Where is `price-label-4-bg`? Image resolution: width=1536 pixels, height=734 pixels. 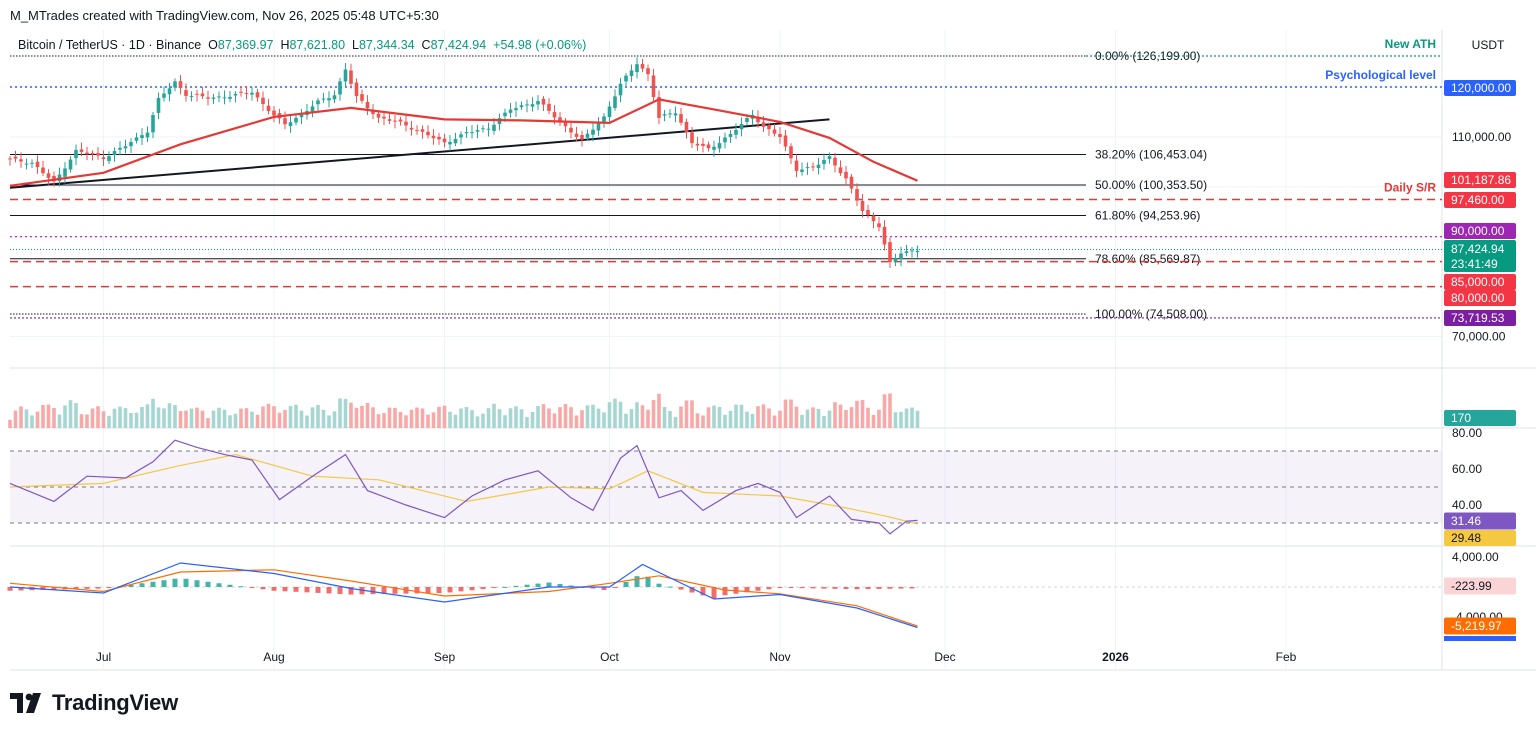 price-label-4-bg is located at coordinates (1480, 256).